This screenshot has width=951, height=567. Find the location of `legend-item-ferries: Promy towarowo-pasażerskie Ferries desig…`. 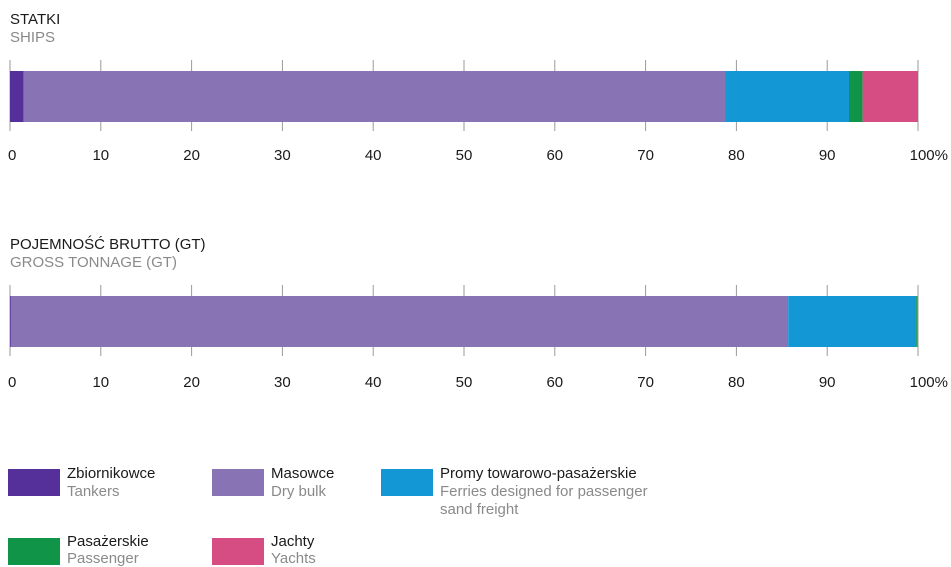

legend-item-ferries: Promy towarowo-pasażerskie Ferries desig… is located at coordinates (514, 491).